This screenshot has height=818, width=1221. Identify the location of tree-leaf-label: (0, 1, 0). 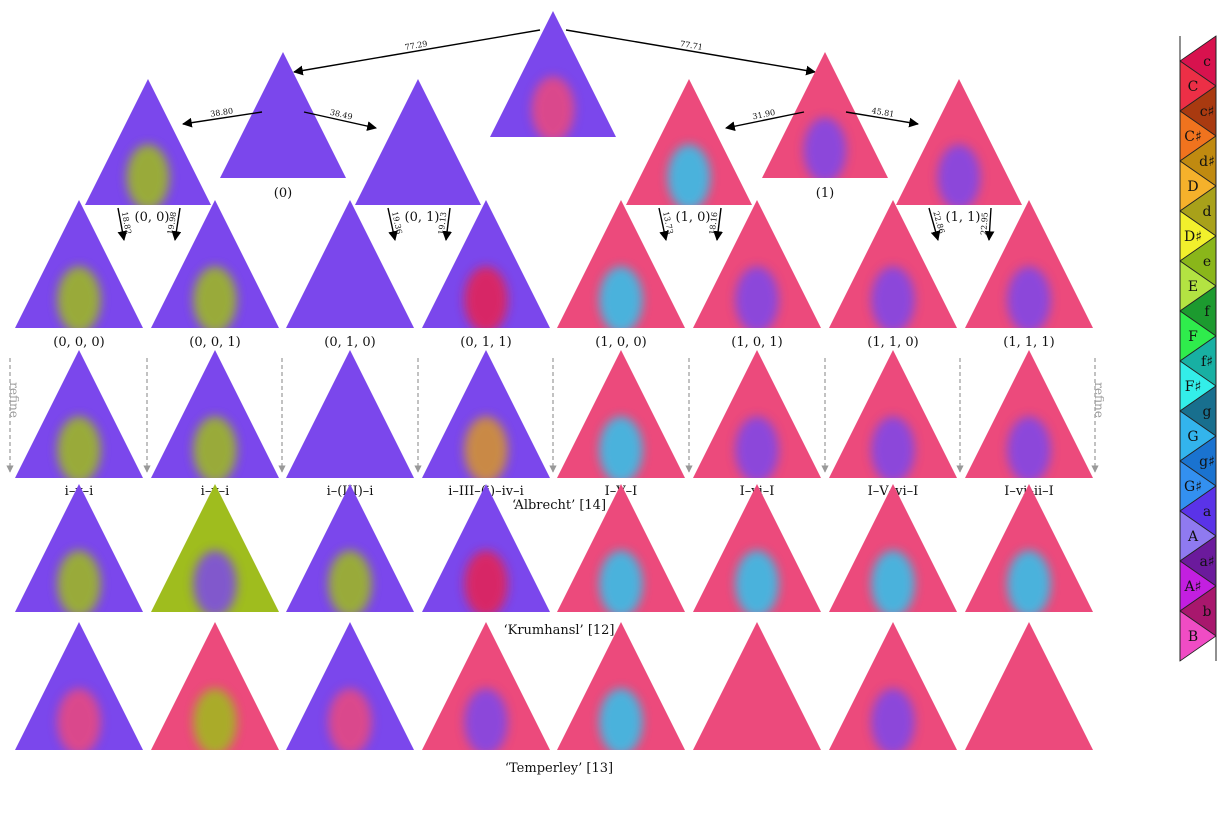
(350, 342).